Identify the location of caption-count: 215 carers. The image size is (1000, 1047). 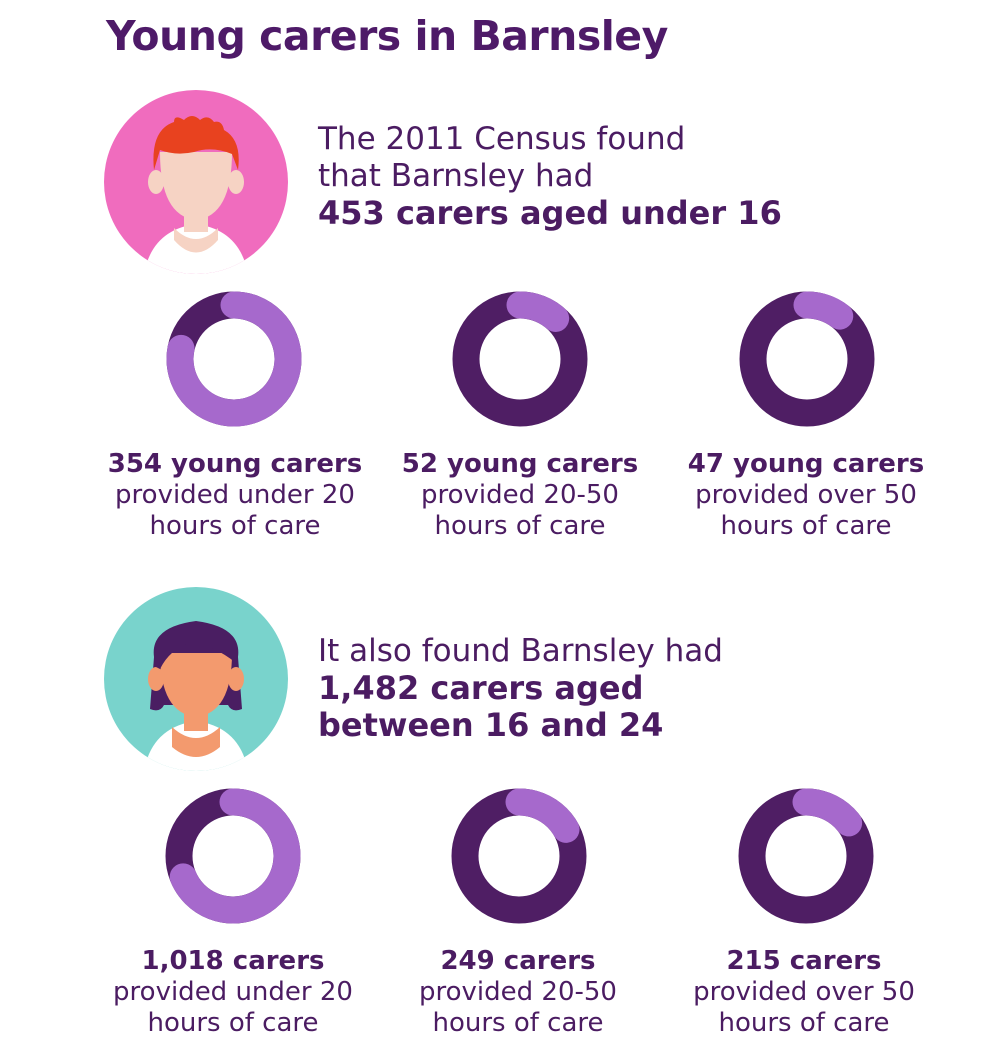
(804, 961).